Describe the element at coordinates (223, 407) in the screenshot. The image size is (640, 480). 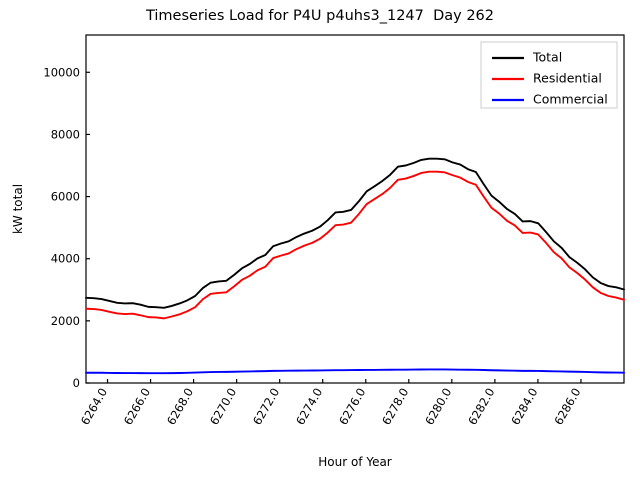
I see `x-tick-label: 6270.0` at that location.